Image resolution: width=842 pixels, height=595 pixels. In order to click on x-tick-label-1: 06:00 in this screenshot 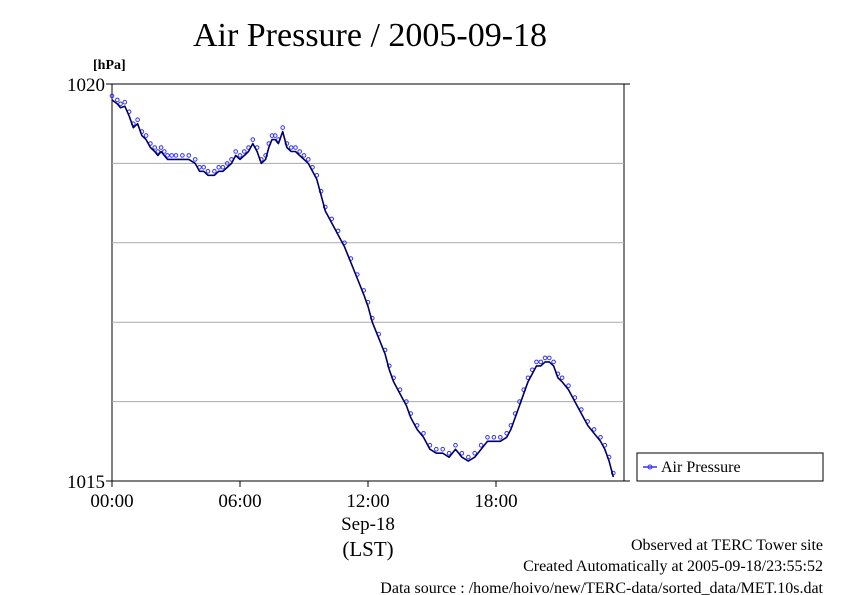, I will do `click(239, 501)`.